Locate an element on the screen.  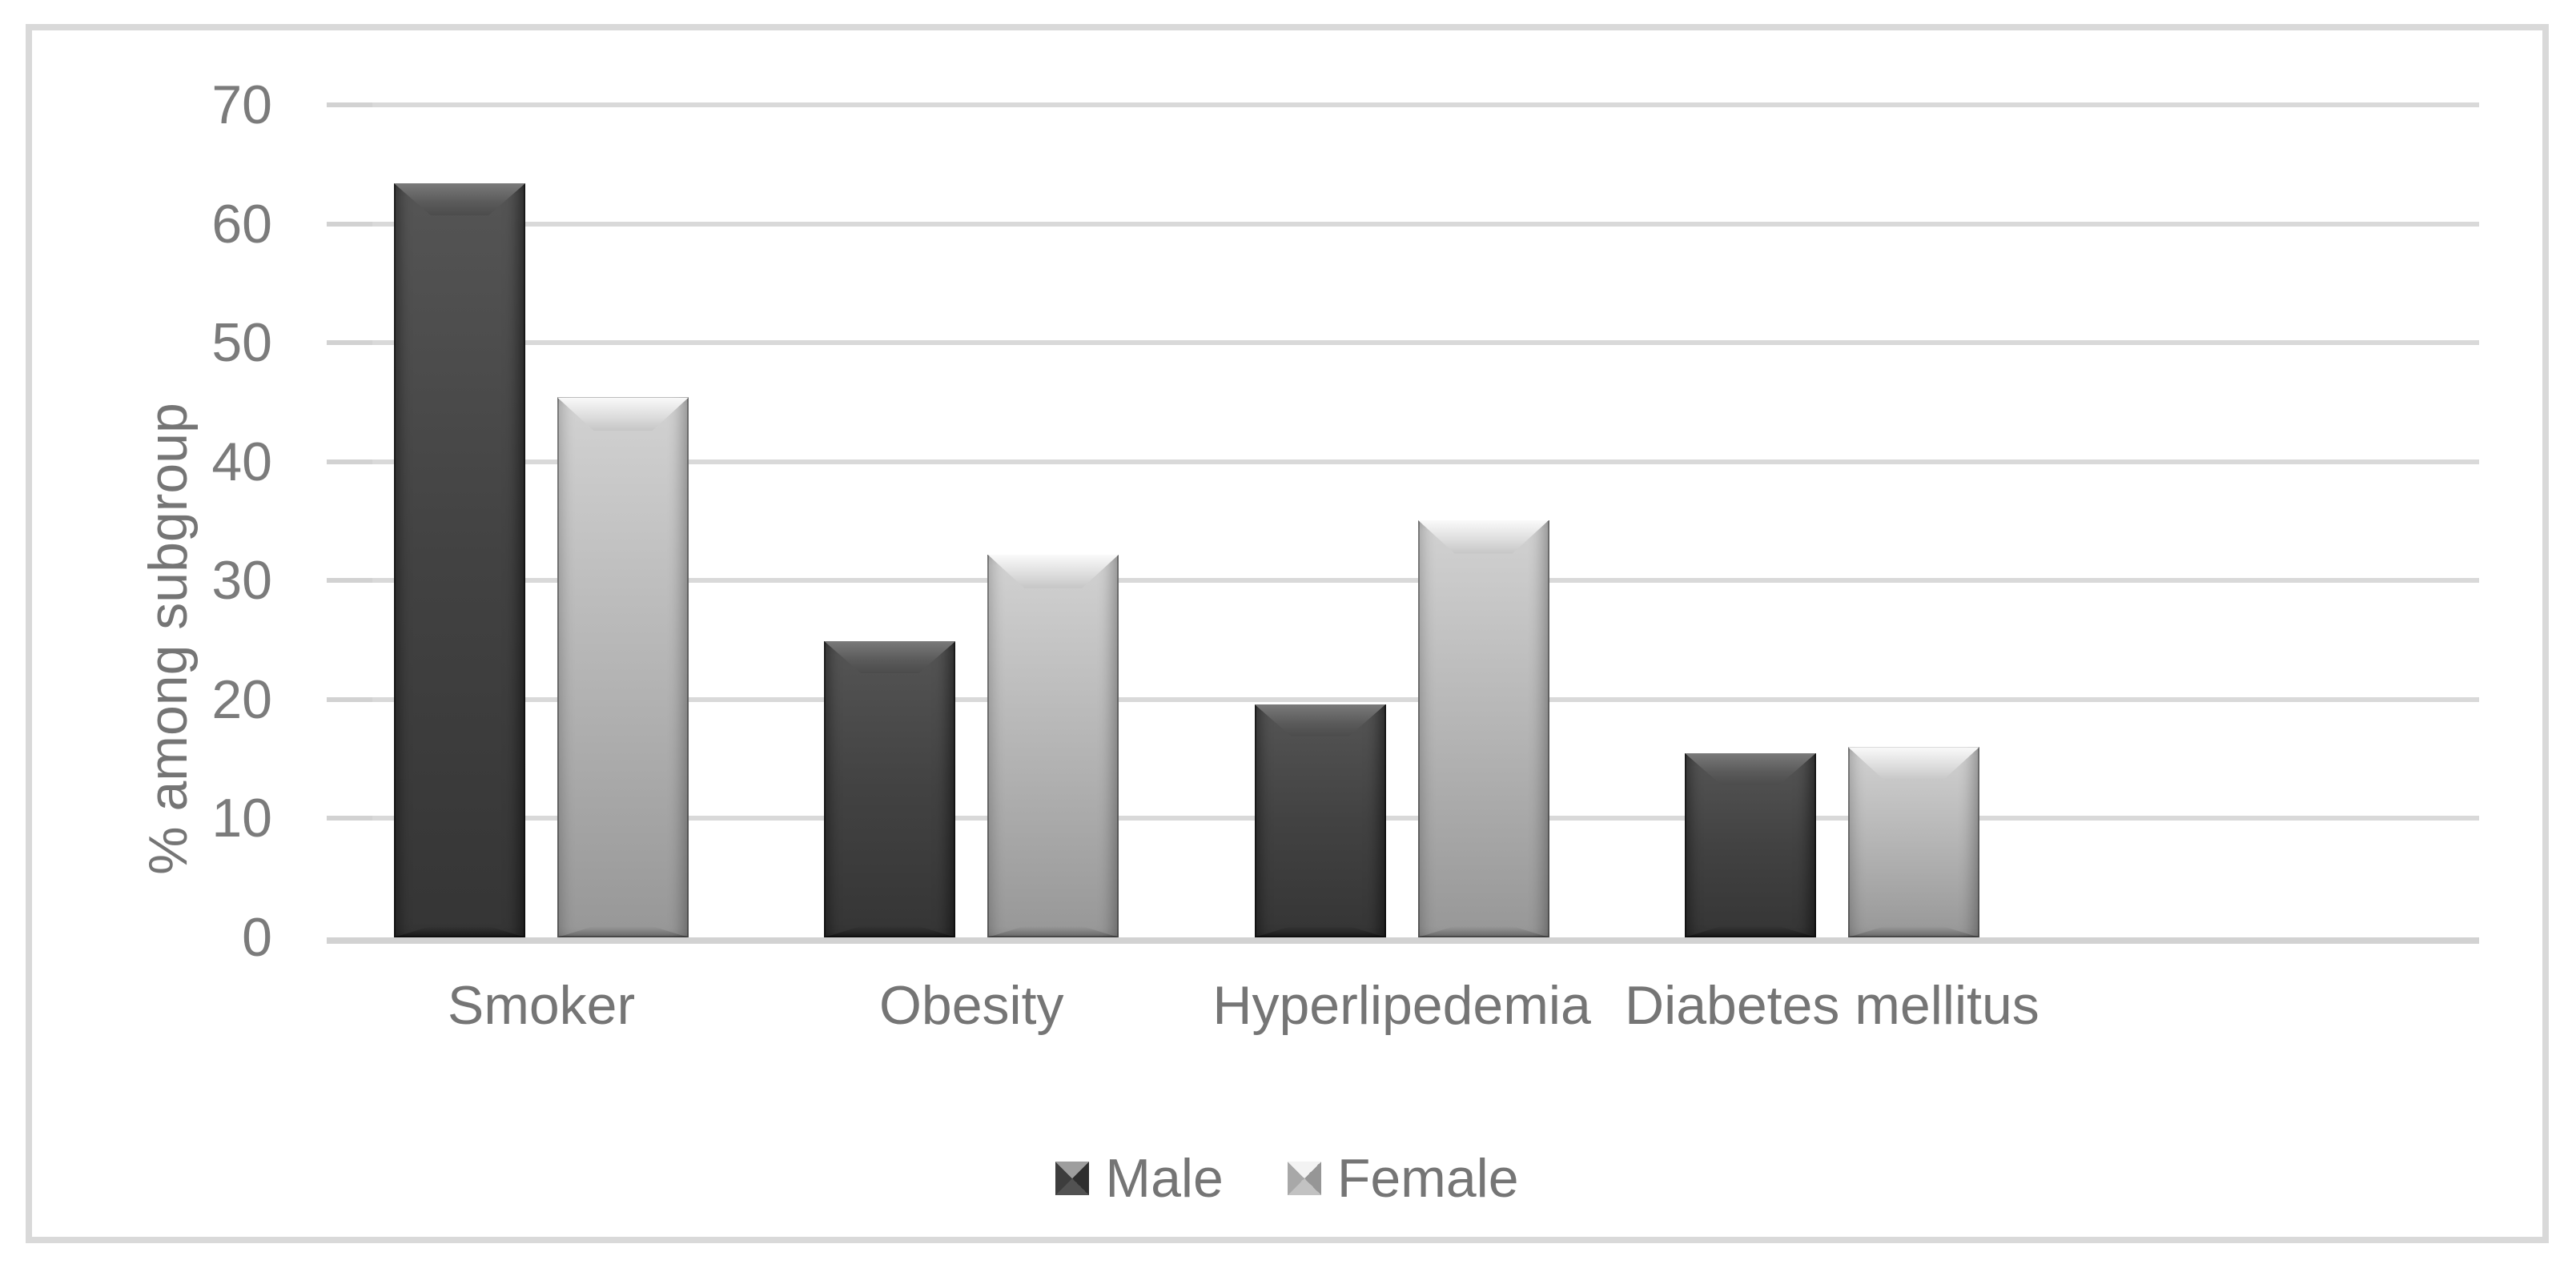
y-tick-label: 50 is located at coordinates (241, 343).